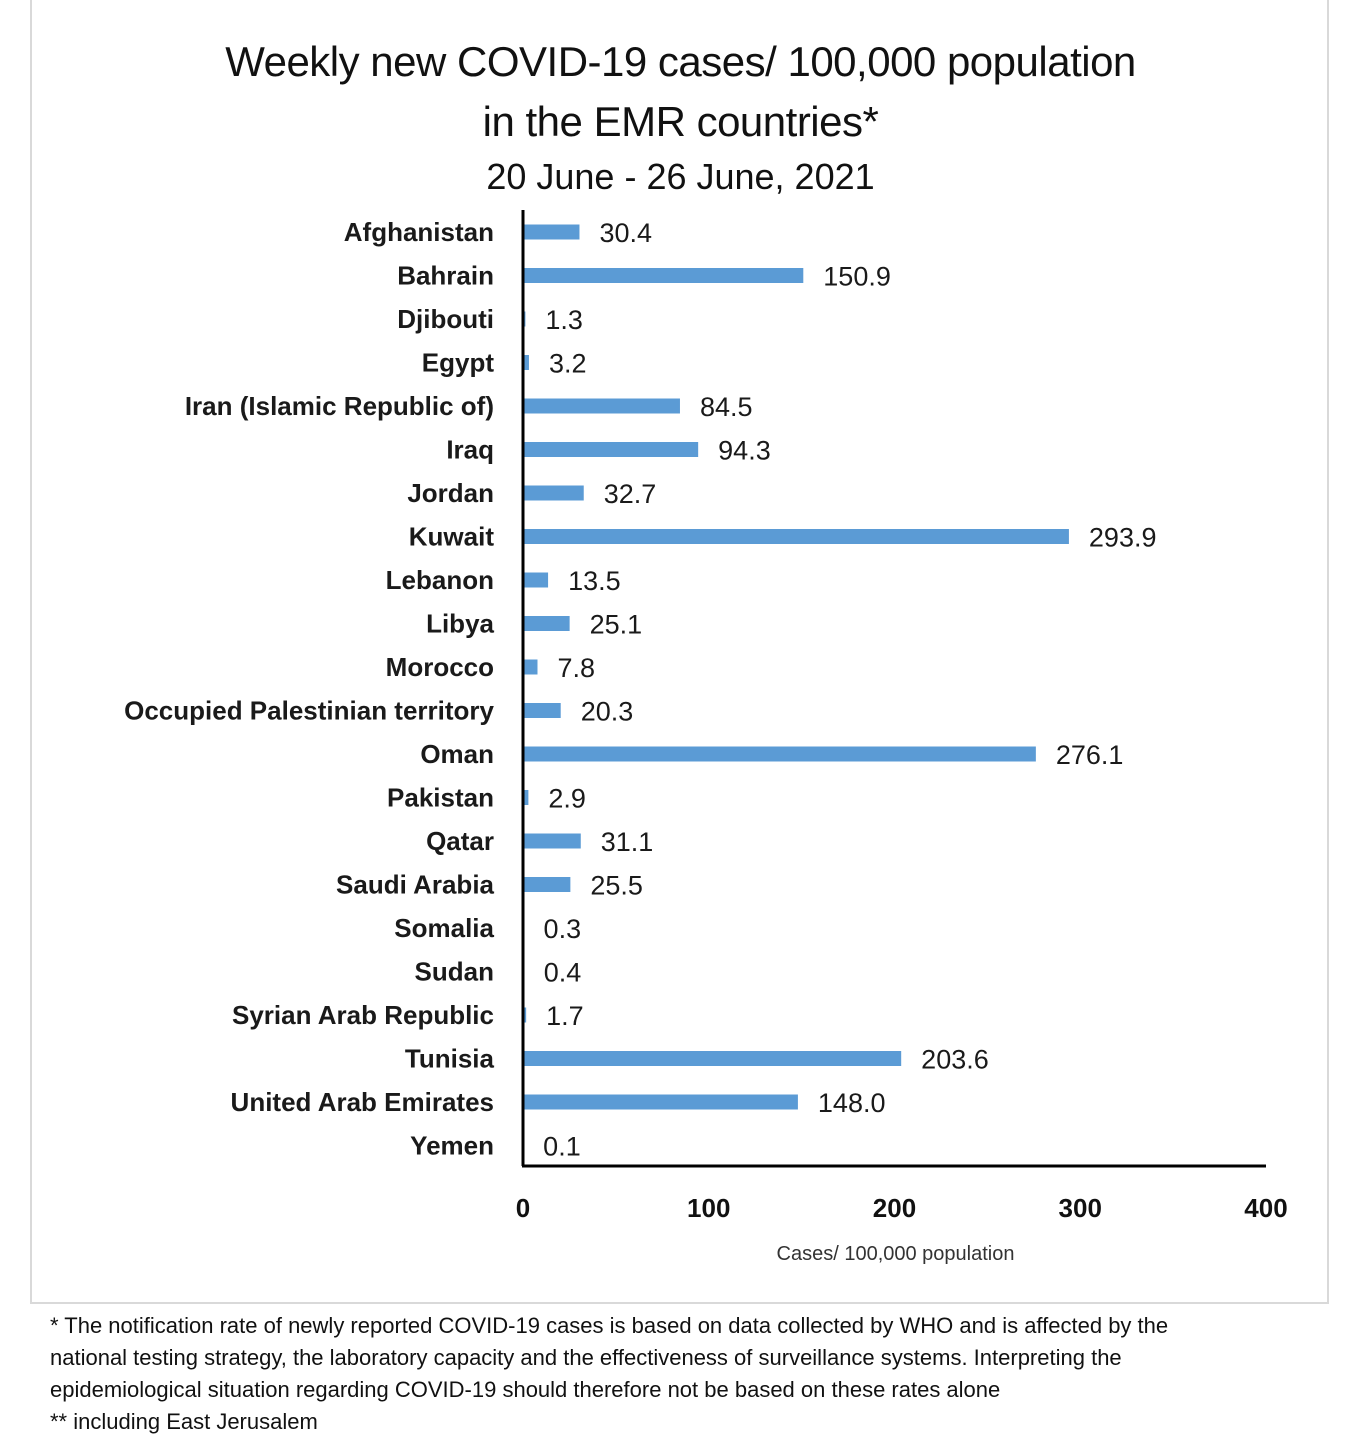 The width and height of the screenshot is (1361, 1438). What do you see at coordinates (562, 1147) in the screenshot?
I see `value-label: 0.1` at bounding box center [562, 1147].